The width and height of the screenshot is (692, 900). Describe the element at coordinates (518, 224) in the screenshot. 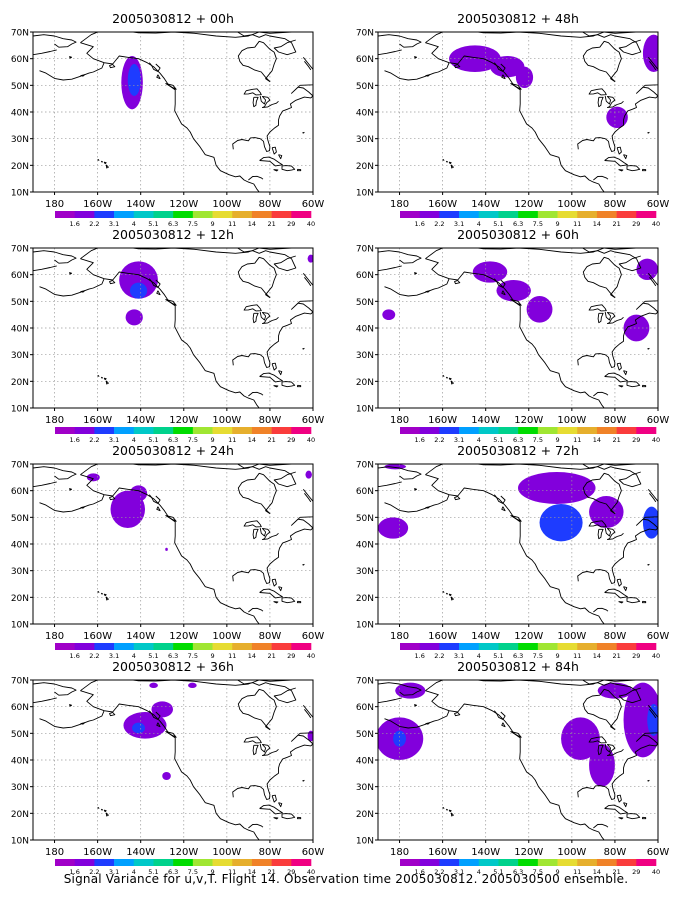

I see `colorbar-label: 6.3` at that location.